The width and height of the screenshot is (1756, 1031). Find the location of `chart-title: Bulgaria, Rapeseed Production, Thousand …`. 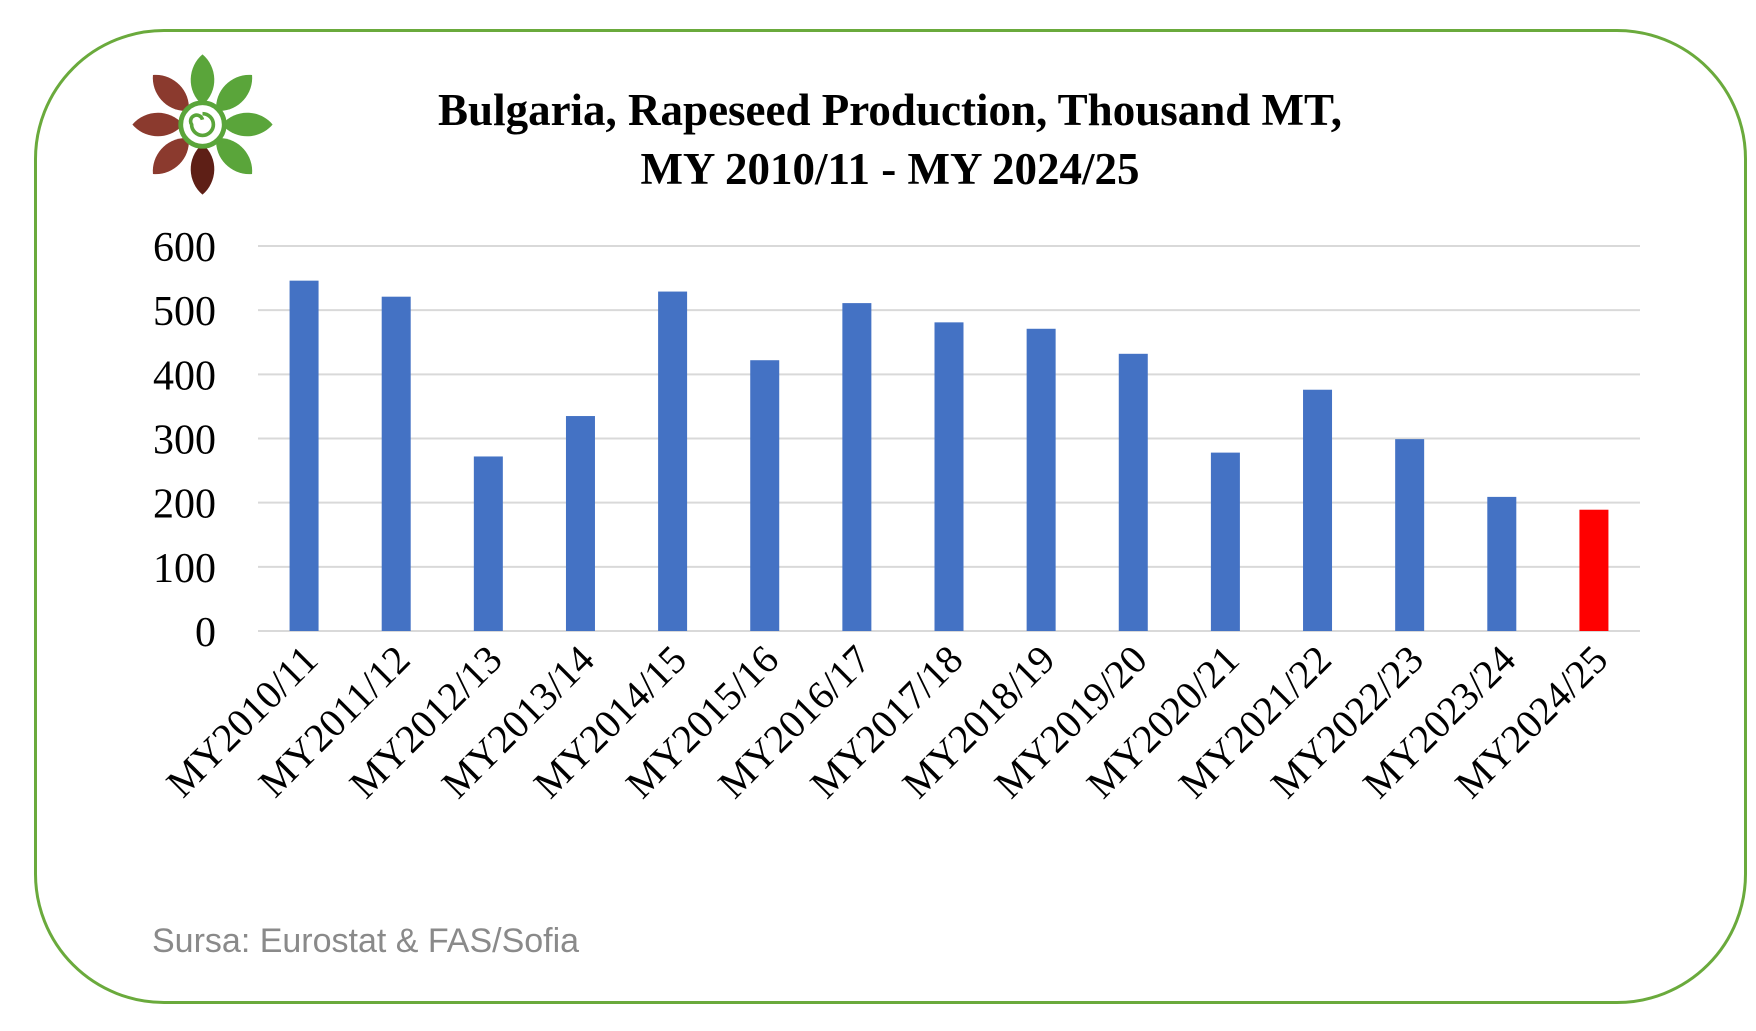

chart-title: Bulgaria, Rapeseed Production, Thousand … is located at coordinates (890, 110).